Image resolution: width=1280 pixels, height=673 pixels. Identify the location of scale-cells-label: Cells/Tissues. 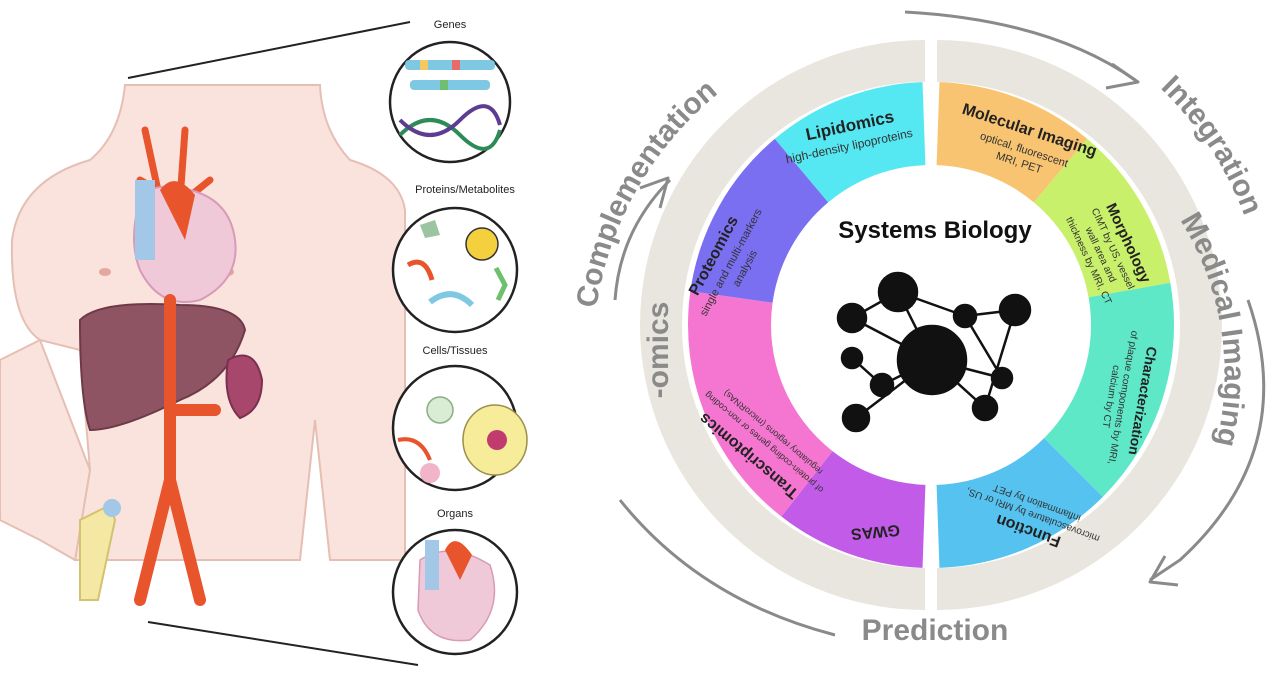
(455, 351).